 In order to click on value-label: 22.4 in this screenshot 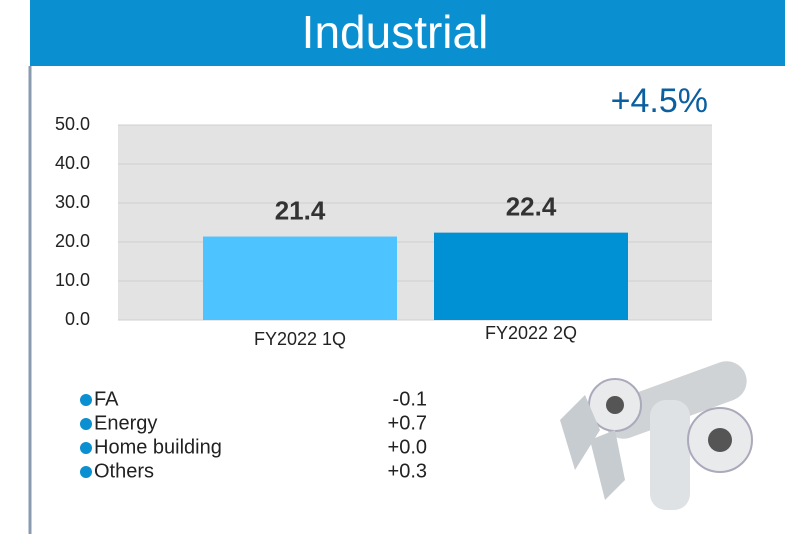, I will do `click(531, 207)`.